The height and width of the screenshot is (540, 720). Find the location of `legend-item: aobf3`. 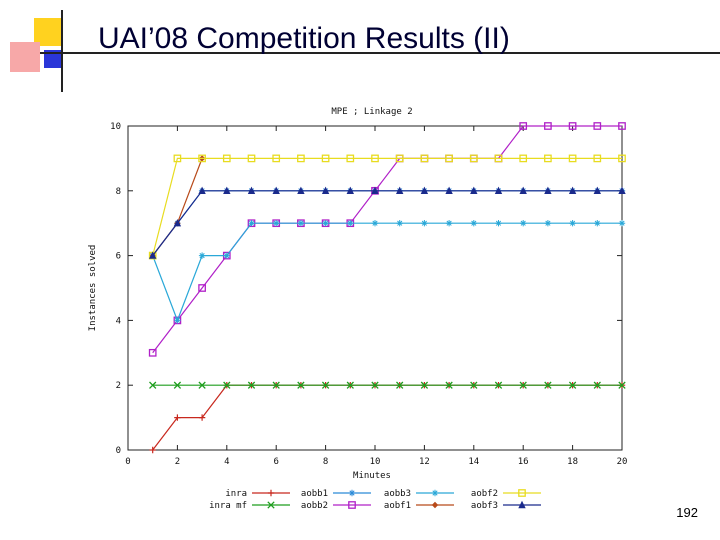

legend-item: aobf3 is located at coordinates (506, 505).